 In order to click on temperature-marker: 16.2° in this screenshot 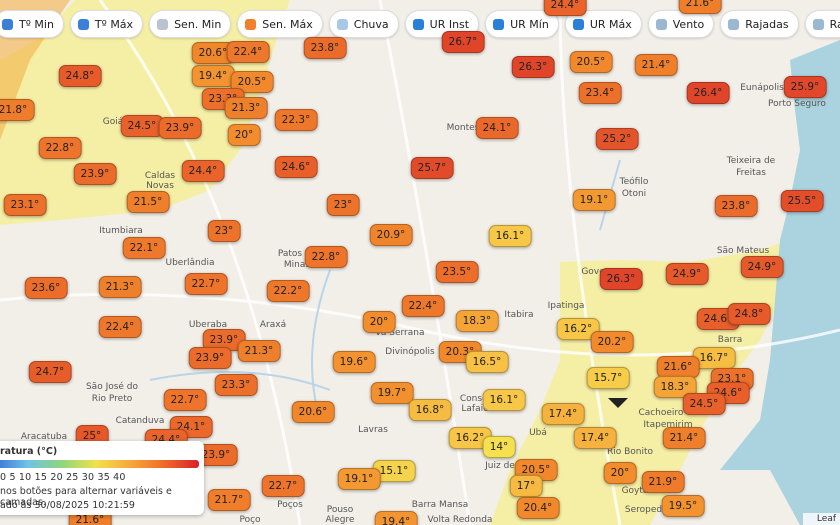, I will do `click(578, 329)`.